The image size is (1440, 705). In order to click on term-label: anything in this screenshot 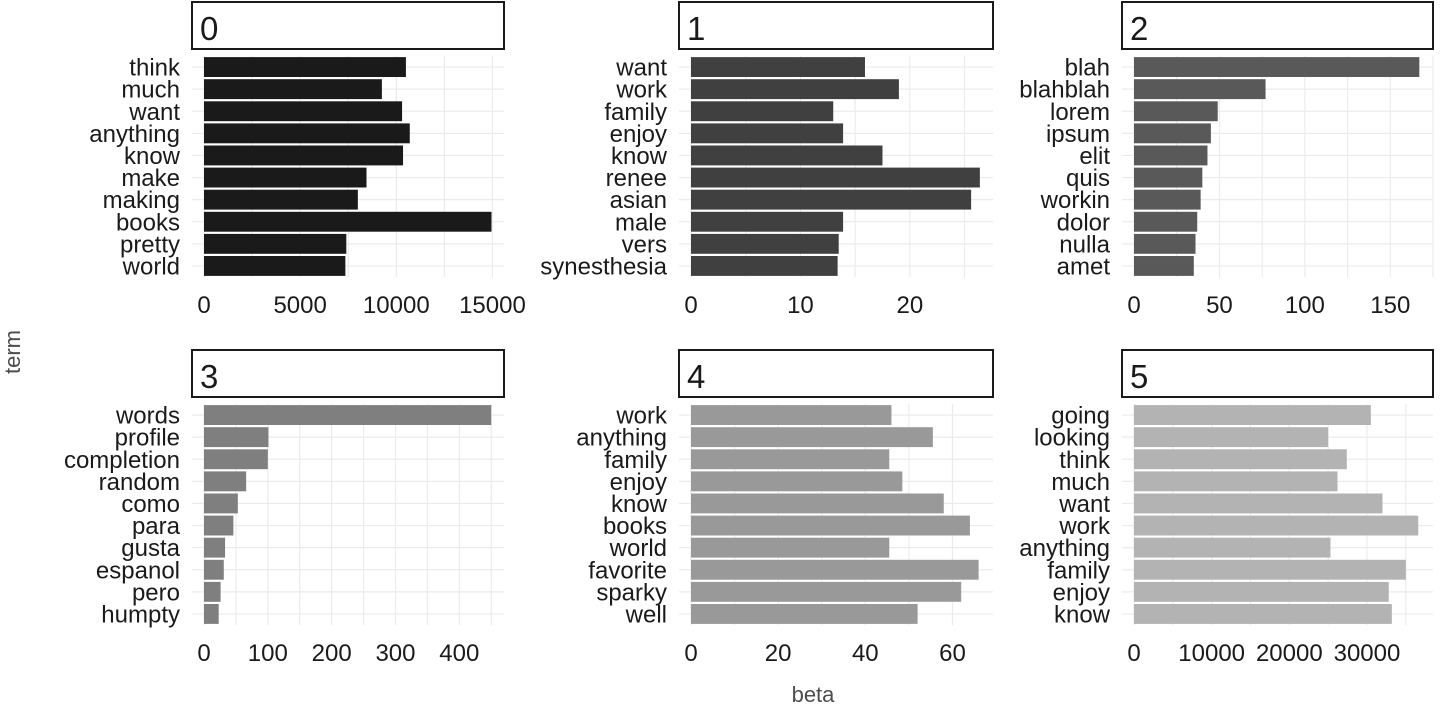, I will do `click(621, 438)`.